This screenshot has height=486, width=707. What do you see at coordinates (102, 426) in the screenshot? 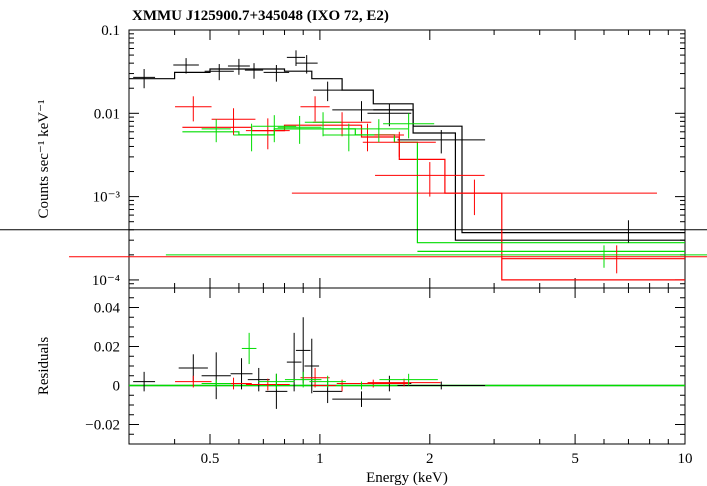
I see `bottom-y-tick-label: −0.02` at bounding box center [102, 426].